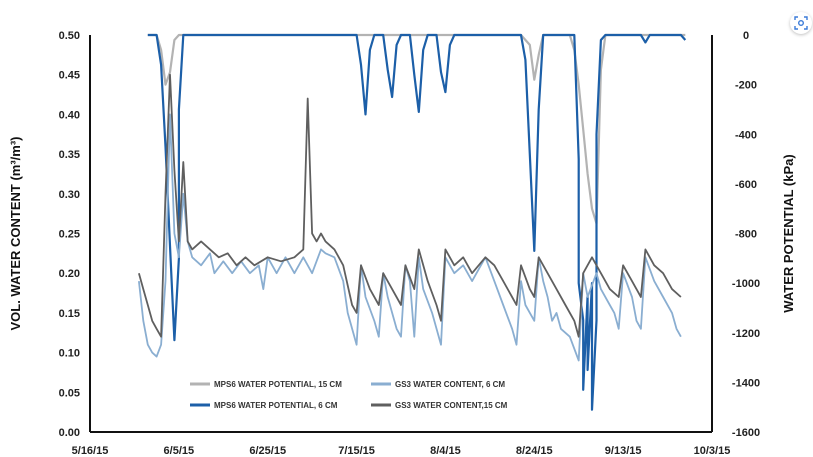 This screenshot has width=813, height=457. What do you see at coordinates (276, 405) in the screenshot?
I see `legend-label-mps6_6: MPS6 WATER POTENTIAL, 6 CM` at bounding box center [276, 405].